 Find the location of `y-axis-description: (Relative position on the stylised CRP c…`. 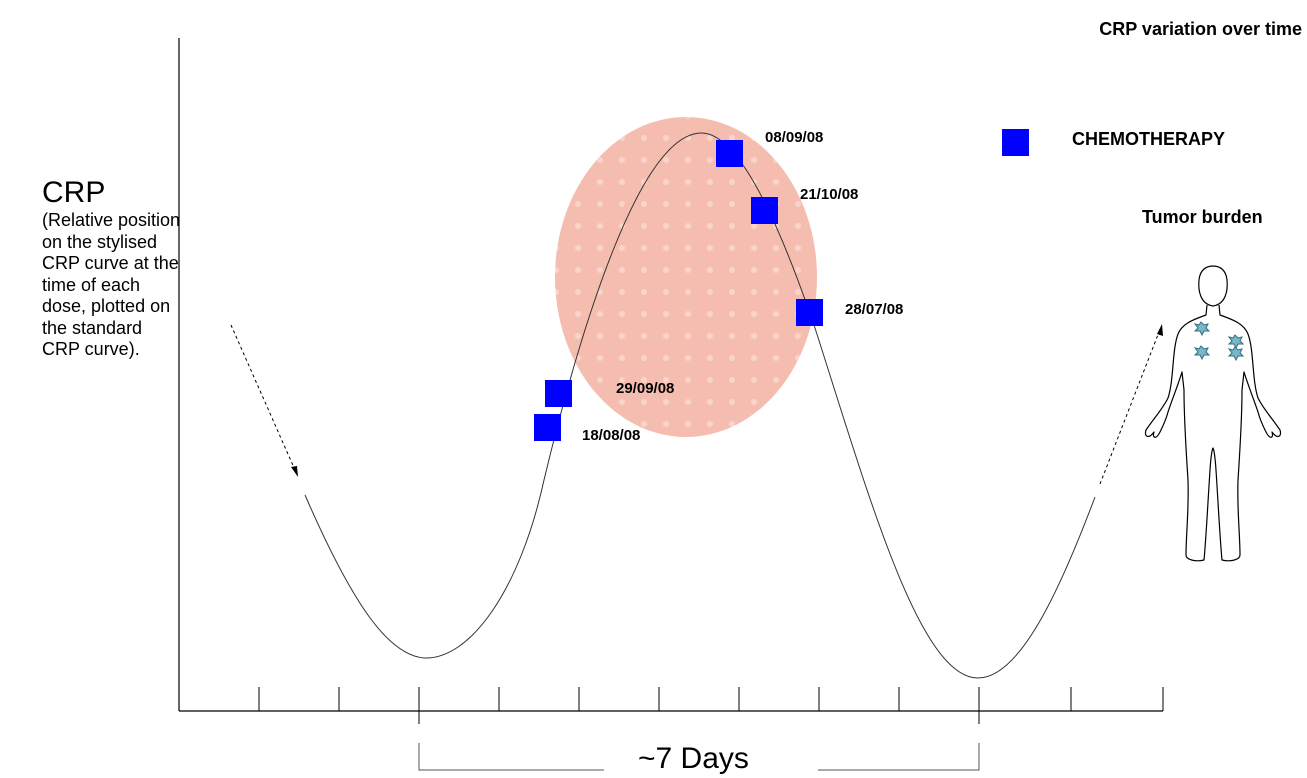

y-axis-description: (Relative position on the stylised CRP c… is located at coordinates (111, 284).